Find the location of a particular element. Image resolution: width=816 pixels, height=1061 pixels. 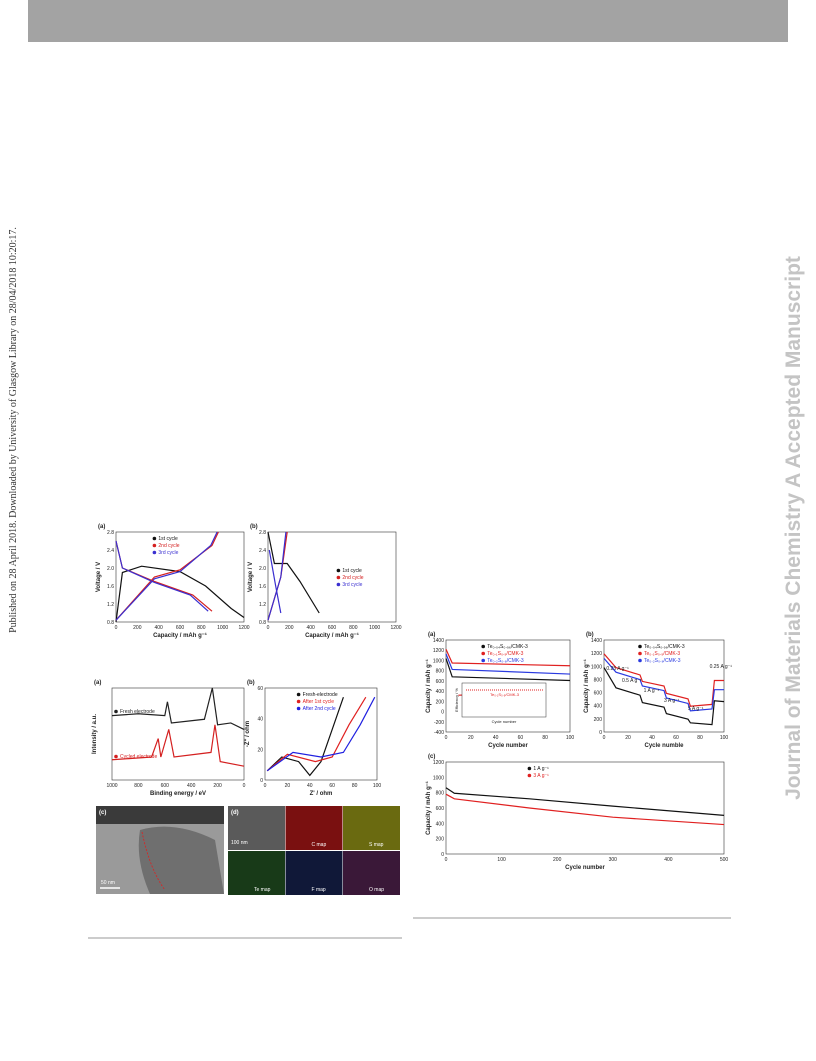

scale-label: 50 nm is located at coordinates (108, 883).